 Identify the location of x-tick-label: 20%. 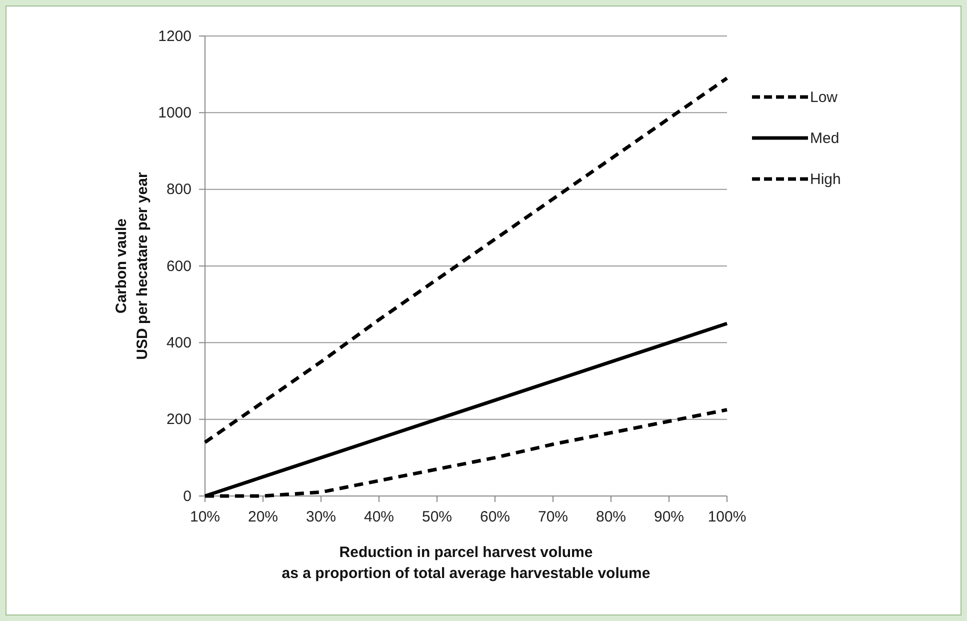
(263, 517).